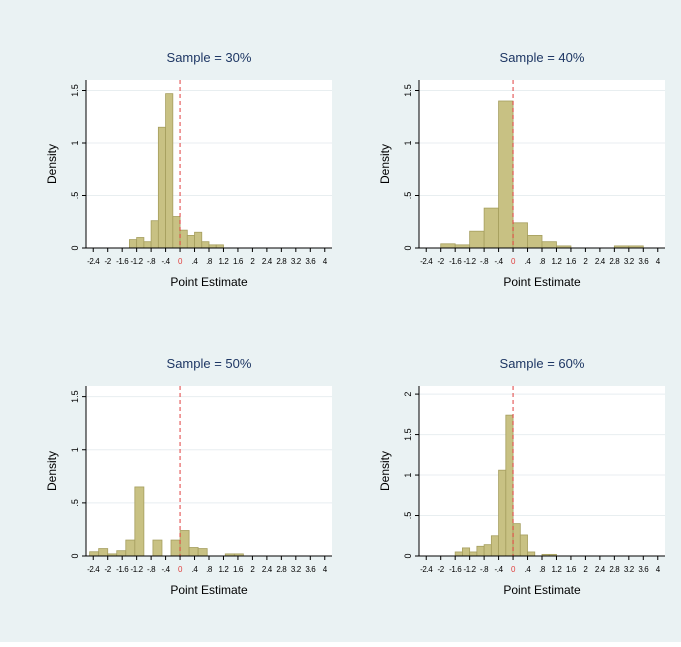 This screenshot has height=647, width=681. I want to click on panel-title: Sample = 60%, so click(542, 363).